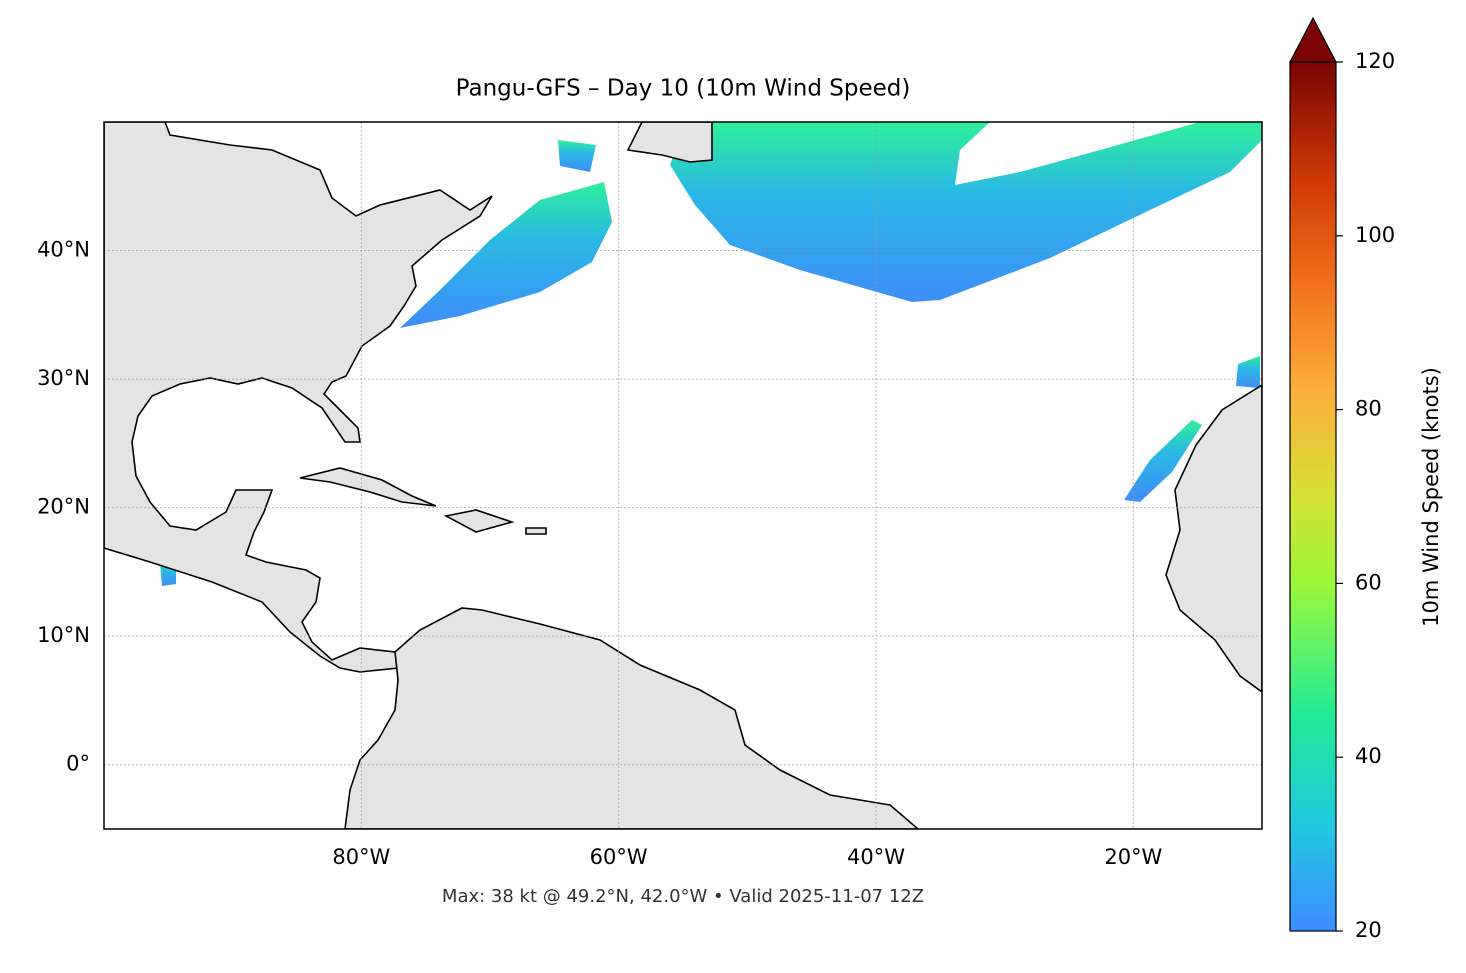  Describe the element at coordinates (1313, 496) in the screenshot. I see `colorbar` at that location.